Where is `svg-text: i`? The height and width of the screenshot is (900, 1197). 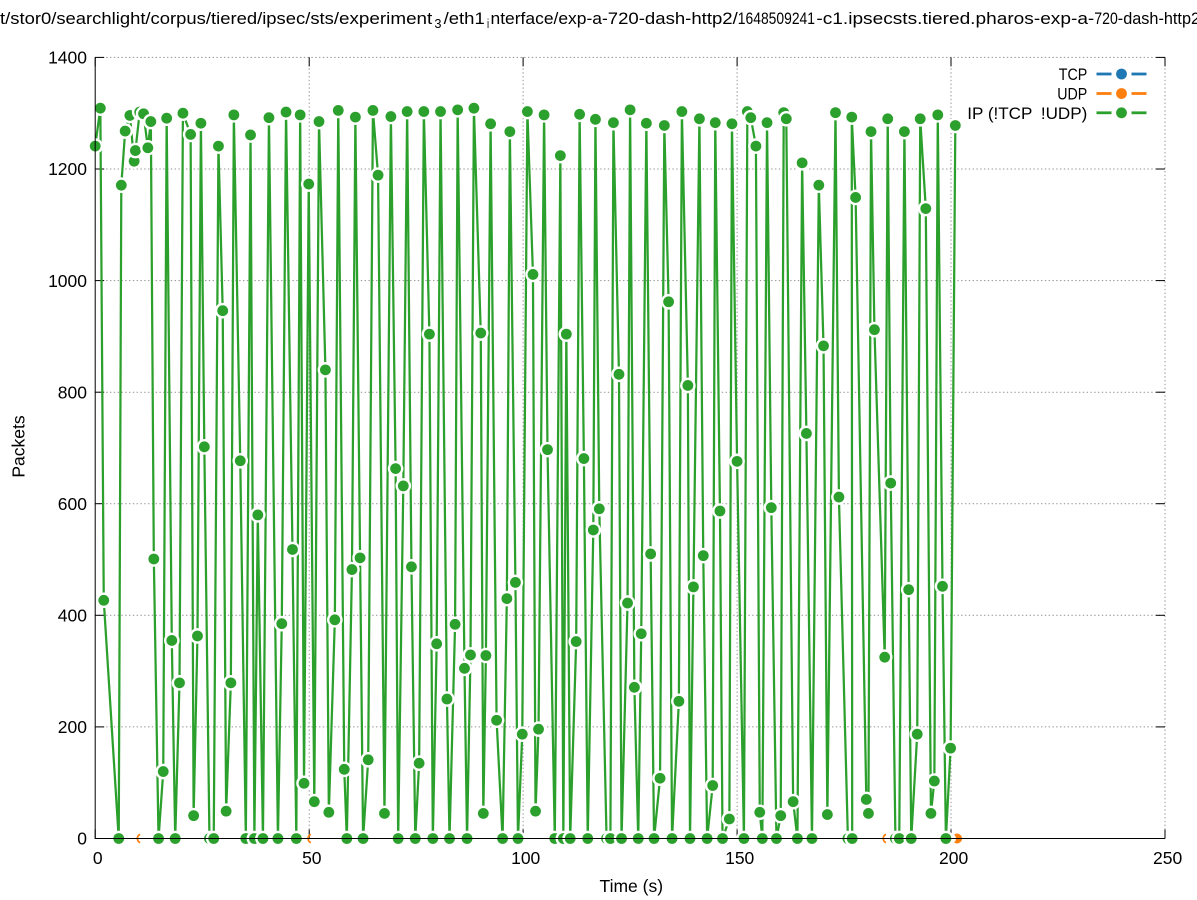 svg-text: i is located at coordinates (488, 24).